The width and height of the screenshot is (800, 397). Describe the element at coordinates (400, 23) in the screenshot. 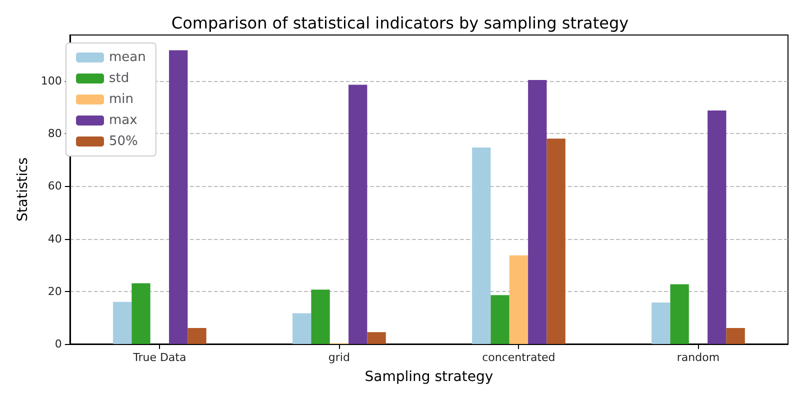

I see `chart-title: Comparison of statistical indicators by sampling strategy` at that location.